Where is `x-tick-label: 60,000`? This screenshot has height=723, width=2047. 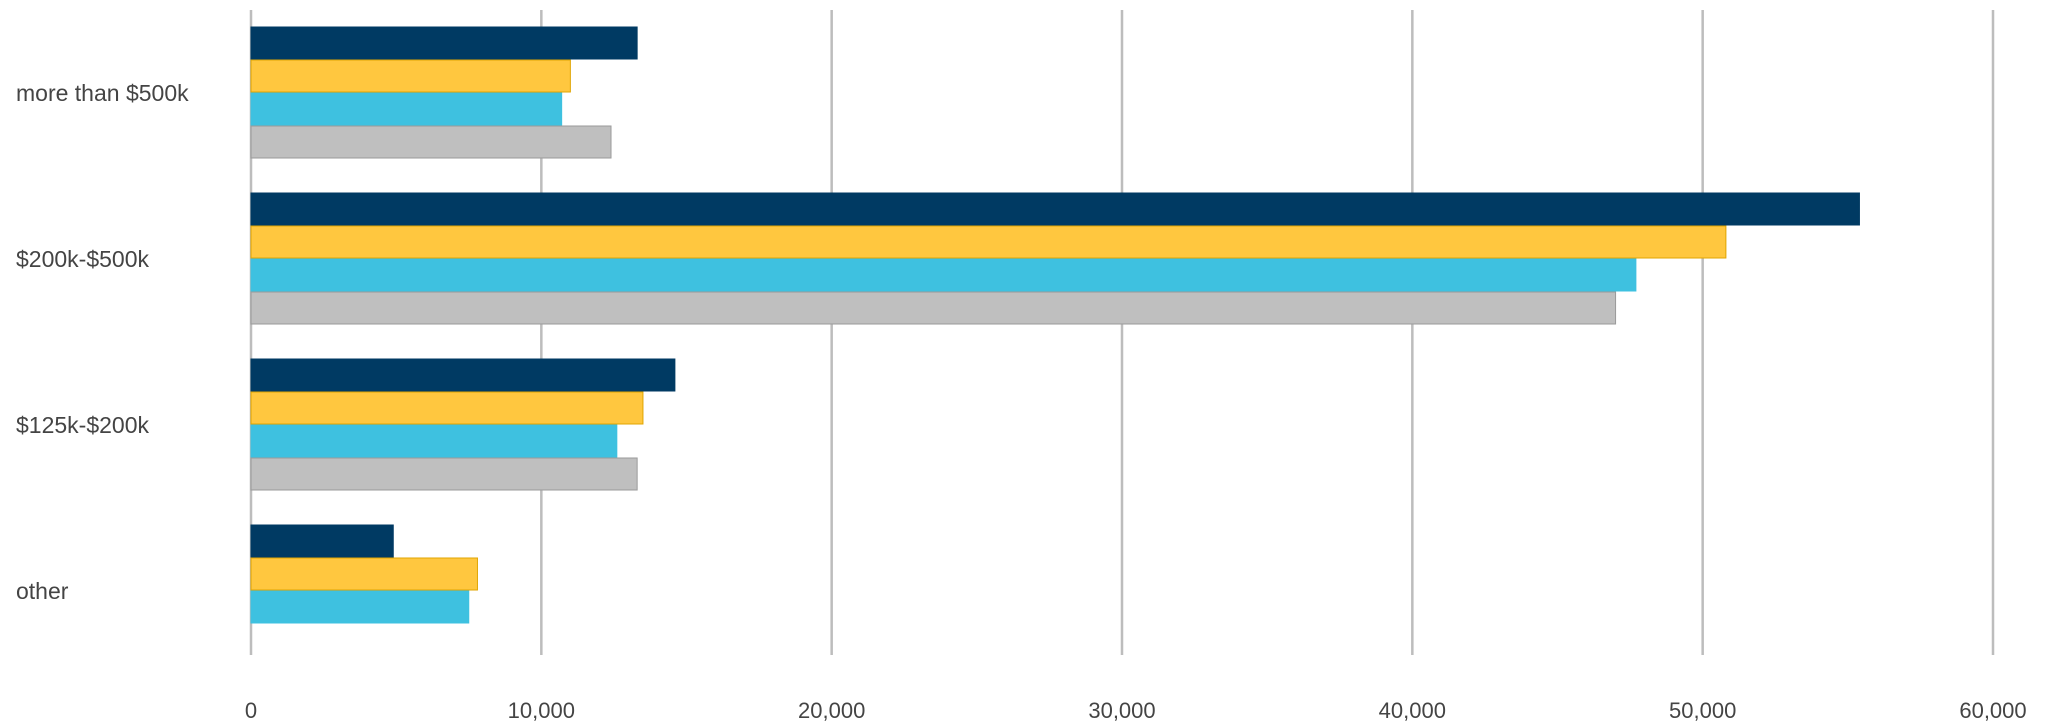
x-tick-label: 60,000 is located at coordinates (1992, 710).